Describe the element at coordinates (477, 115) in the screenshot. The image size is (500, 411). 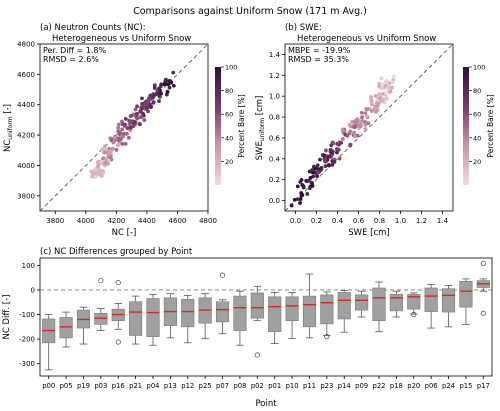
I see `panel-b-colorbar-ticks: 20 40 60 80 100` at that location.